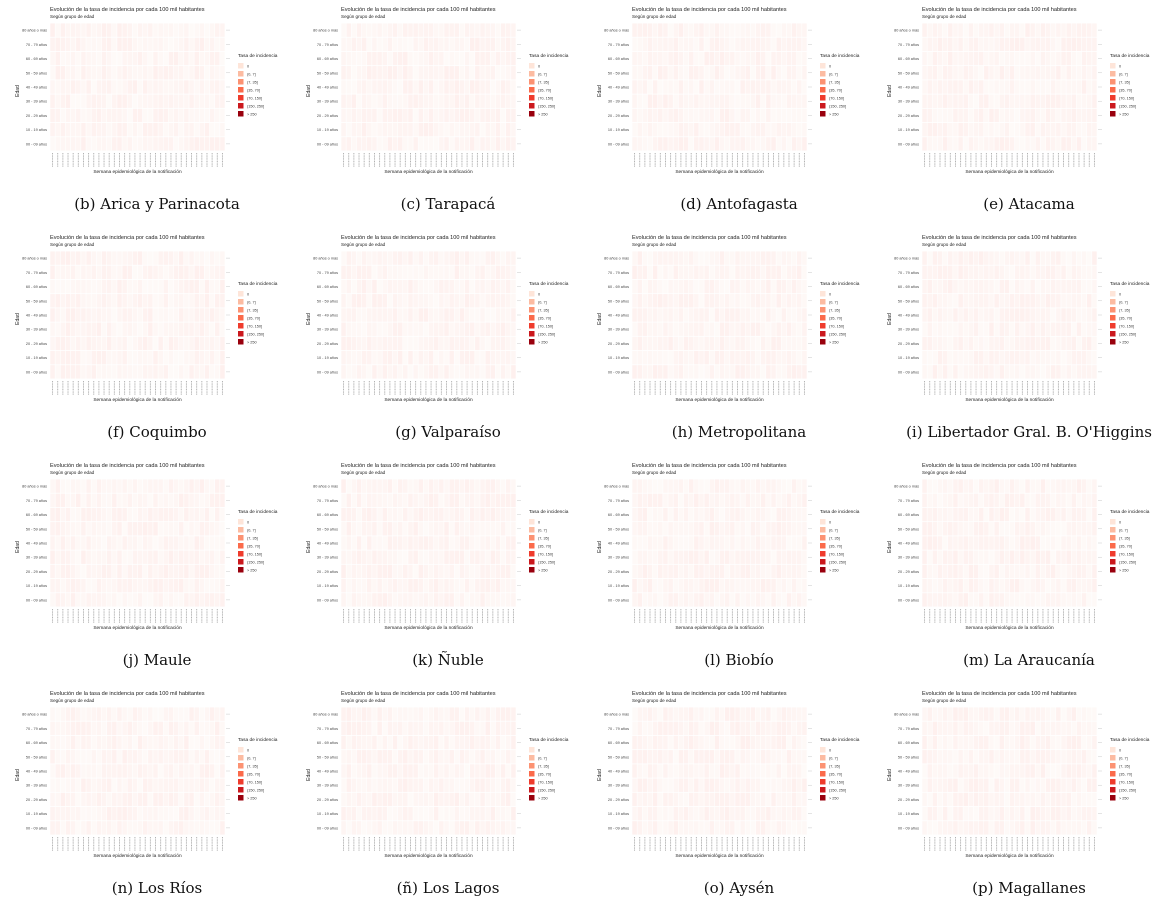  I want to click on legend-title: Tasa de incidencia, so click(840, 56).